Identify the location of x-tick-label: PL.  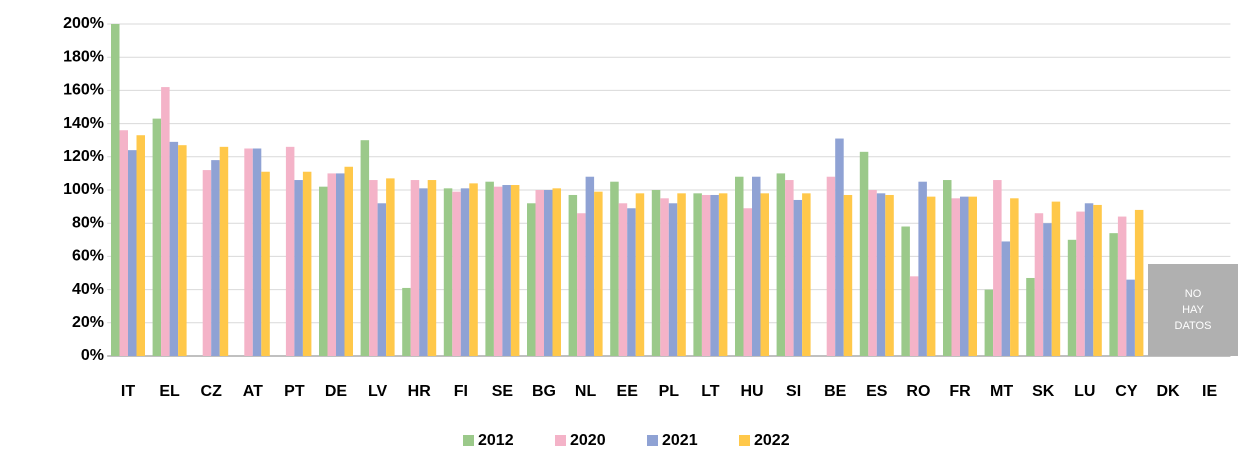
(669, 391).